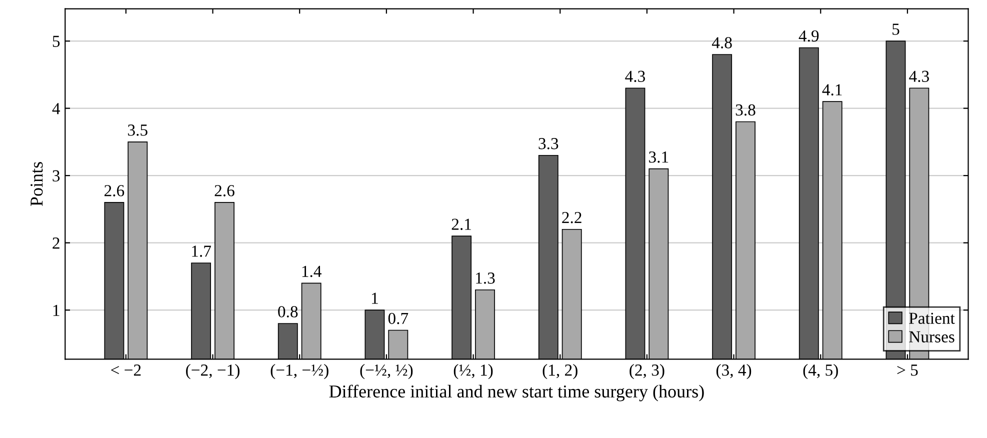  Describe the element at coordinates (548, 144) in the screenshot. I see `data-label: 3.3` at that location.